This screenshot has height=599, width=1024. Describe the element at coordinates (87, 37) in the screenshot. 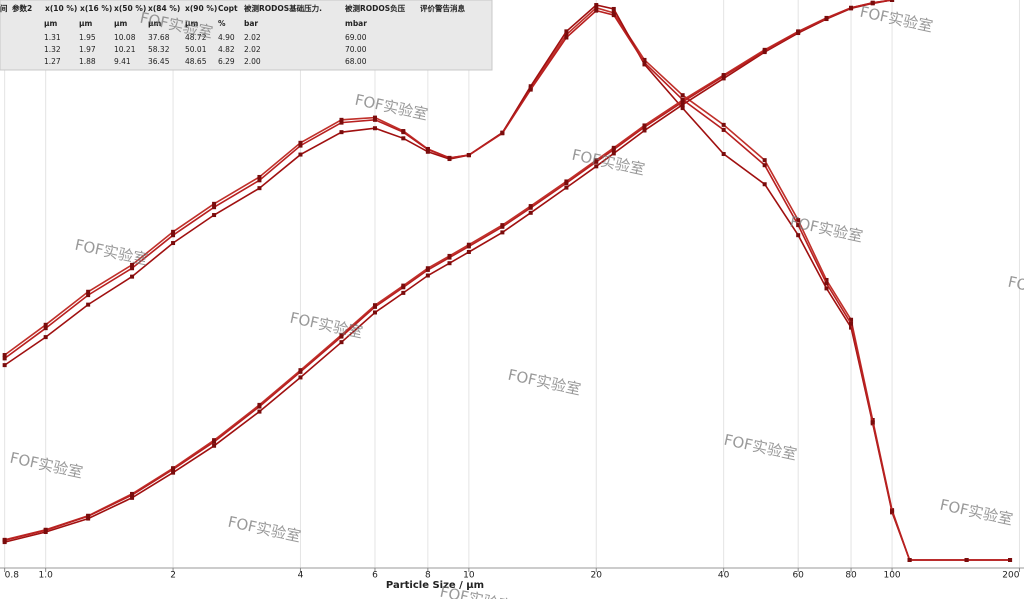

I see `table-cell: 1.95` at that location.